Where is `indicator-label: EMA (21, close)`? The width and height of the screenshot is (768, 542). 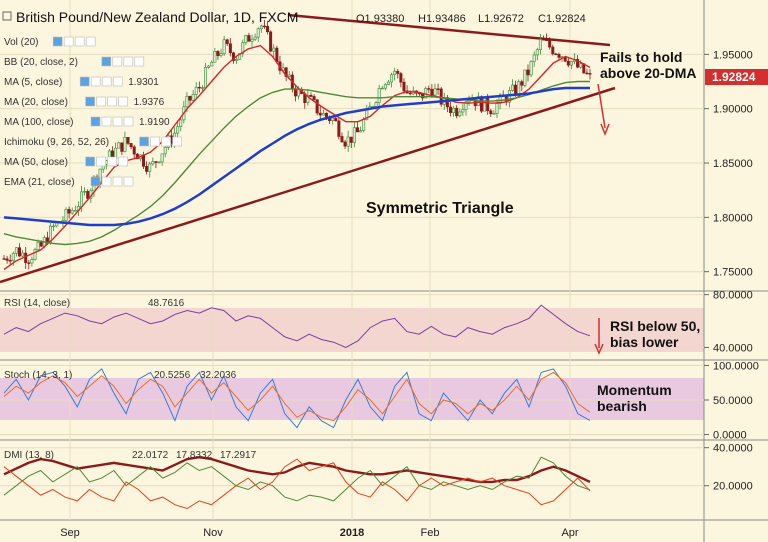 indicator-label: EMA (21, close) is located at coordinates (39, 182).